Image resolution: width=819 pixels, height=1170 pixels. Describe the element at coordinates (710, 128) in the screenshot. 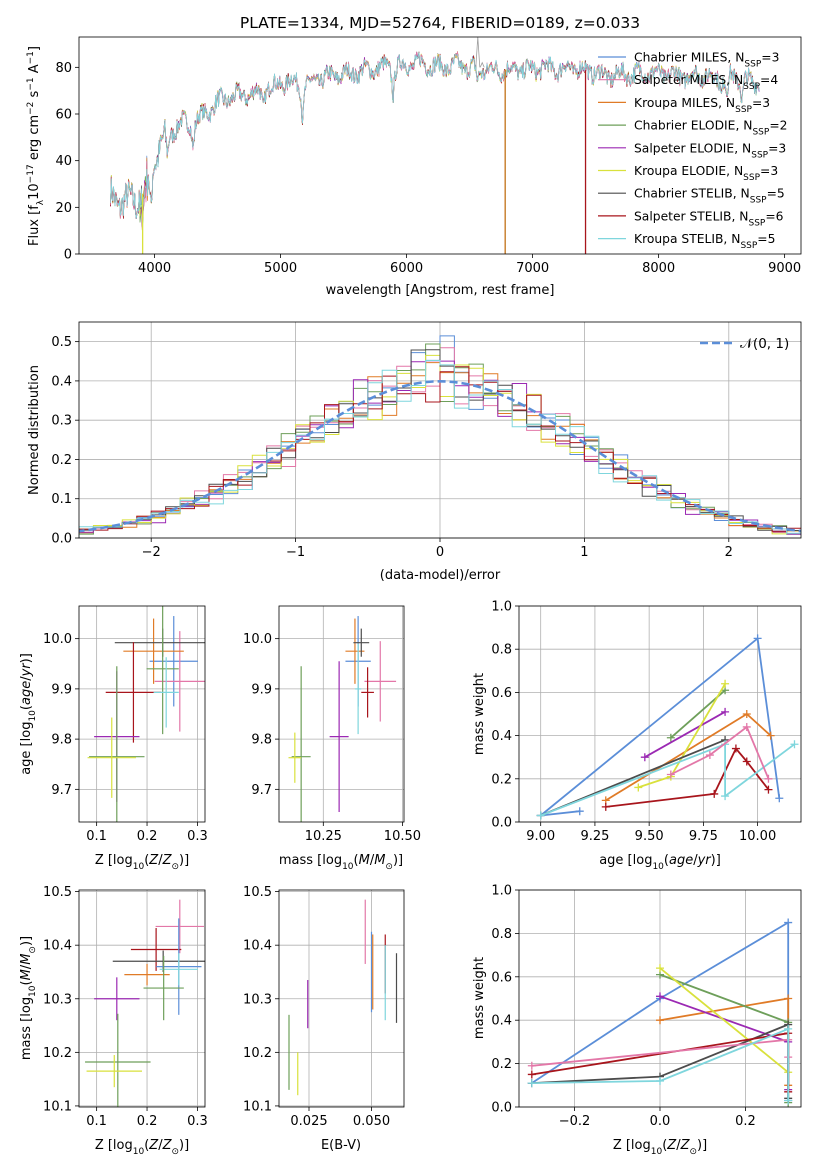

I see `legend-entry: Chabrier ELODIE, NSSP=2` at that location.